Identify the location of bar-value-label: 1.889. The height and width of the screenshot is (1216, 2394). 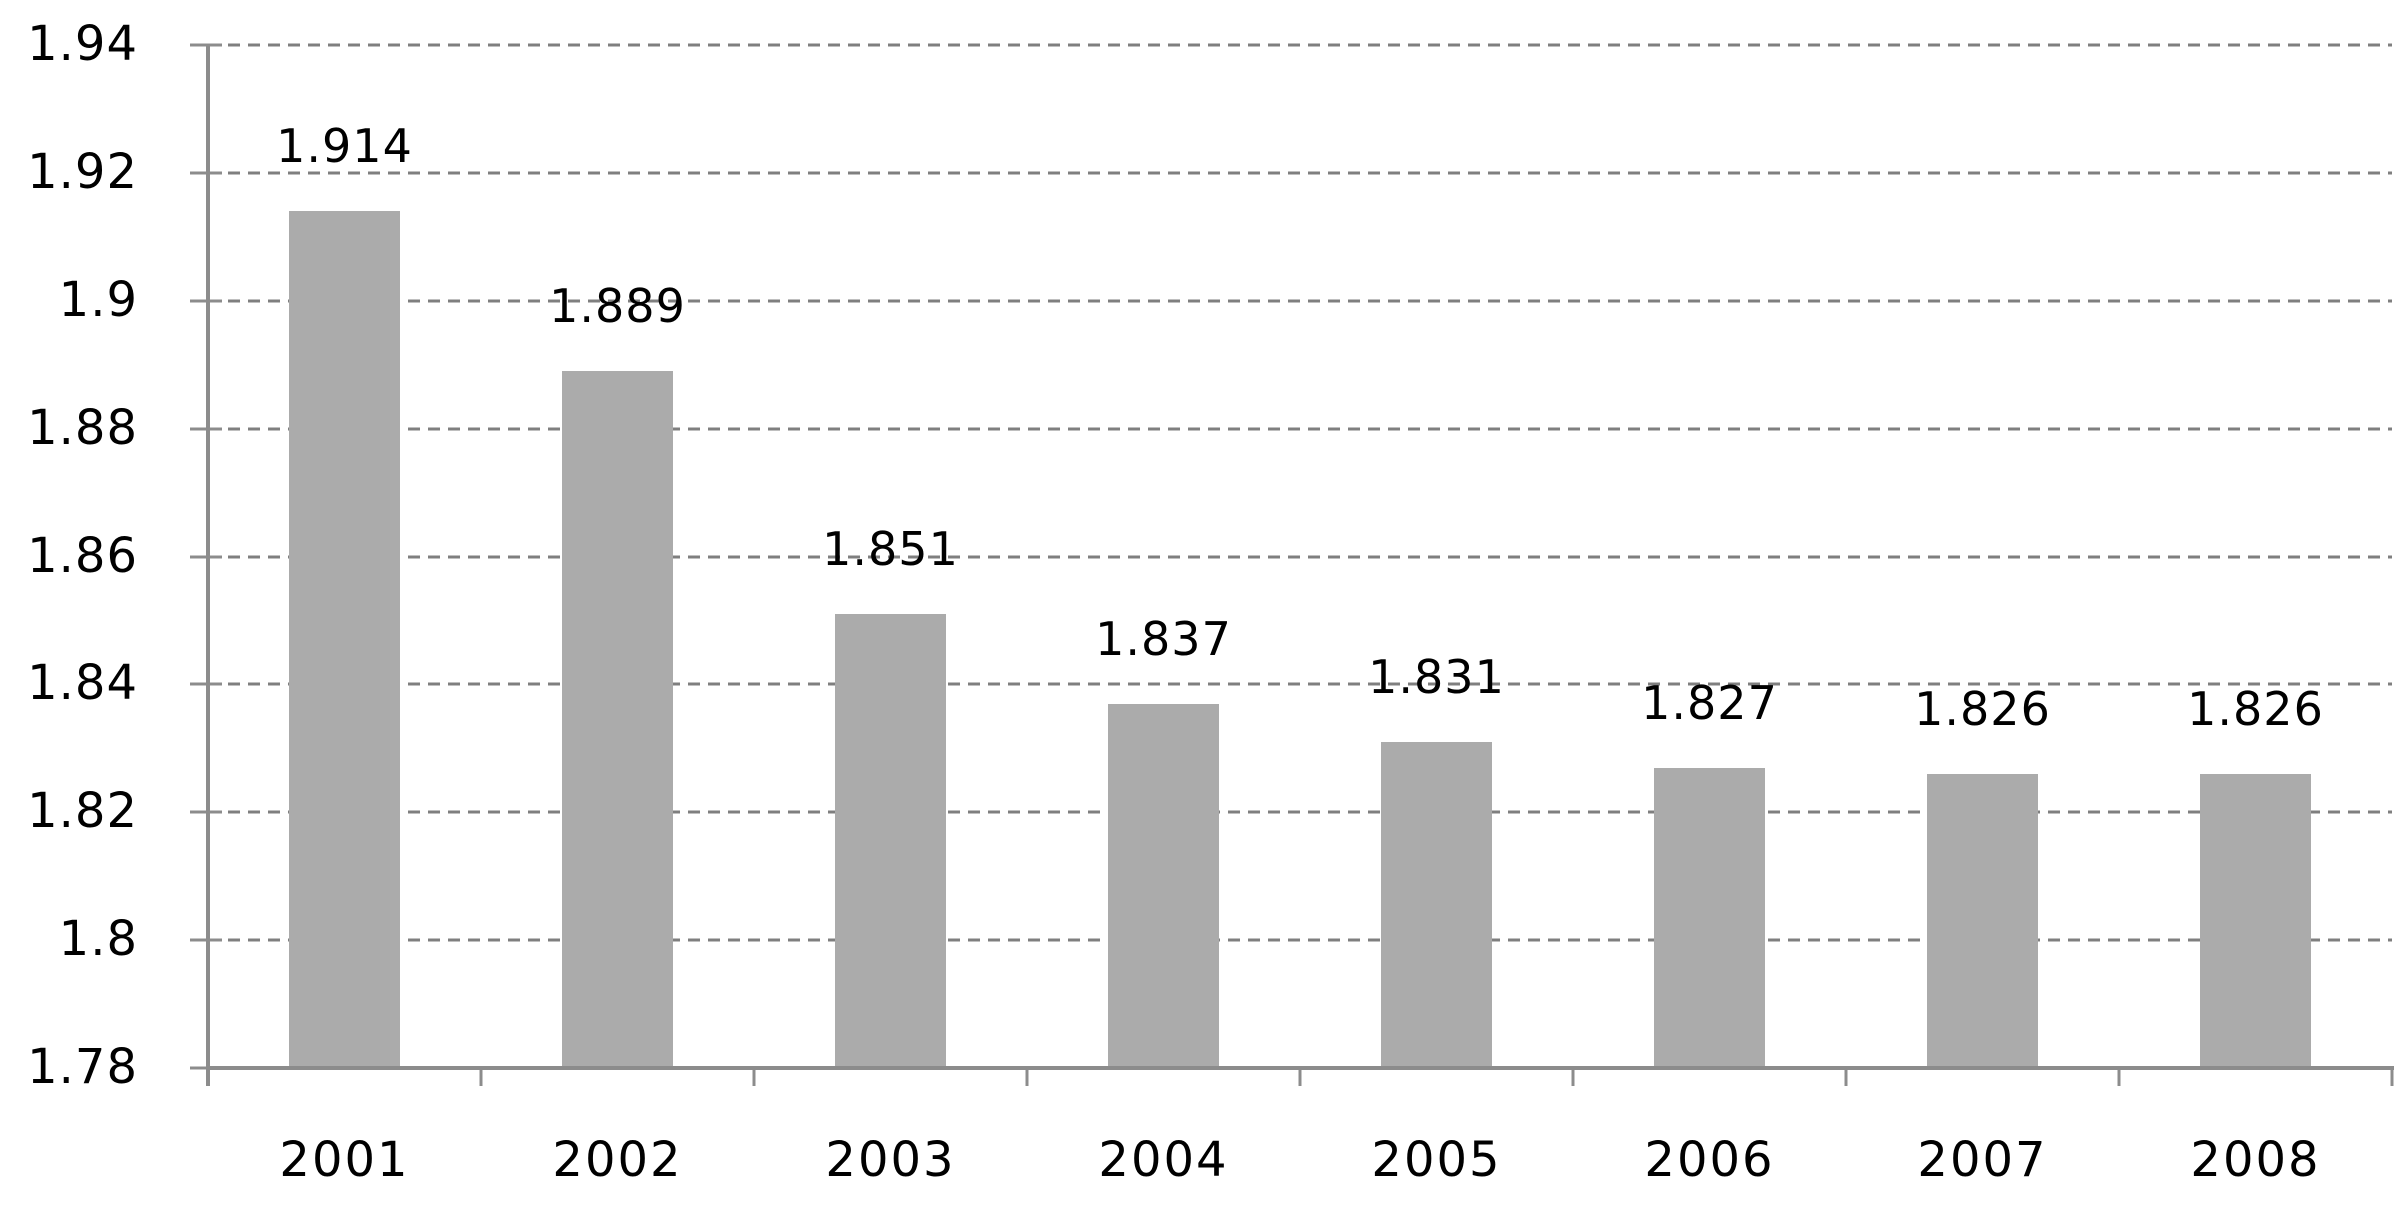
(617, 306).